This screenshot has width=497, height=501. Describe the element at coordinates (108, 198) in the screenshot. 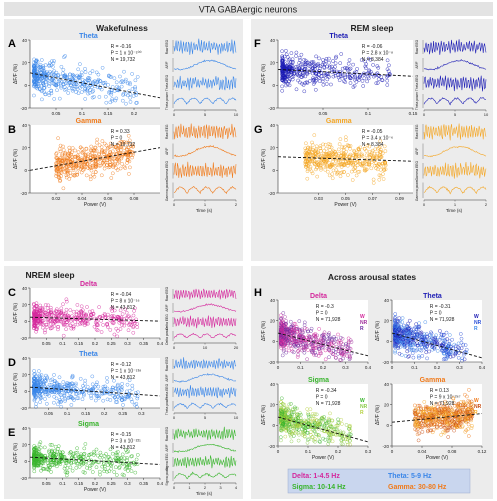

I see `x-tick-label: 0.06` at that location.